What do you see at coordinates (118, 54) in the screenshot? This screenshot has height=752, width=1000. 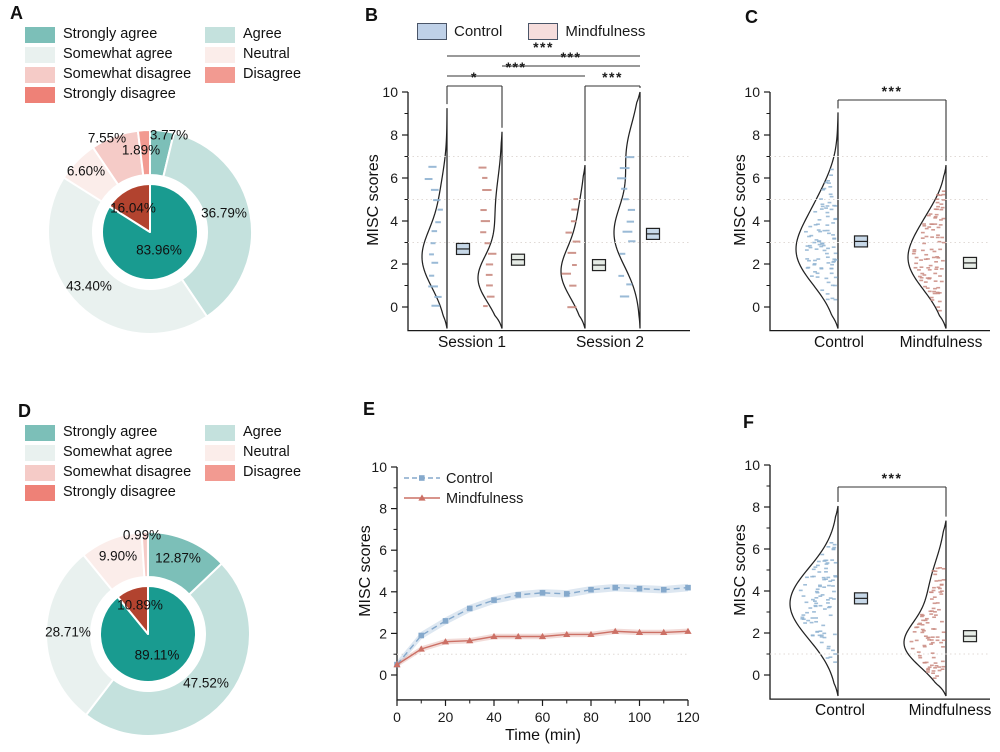 I see `legend-a-label: Somewhat agree` at bounding box center [118, 54].